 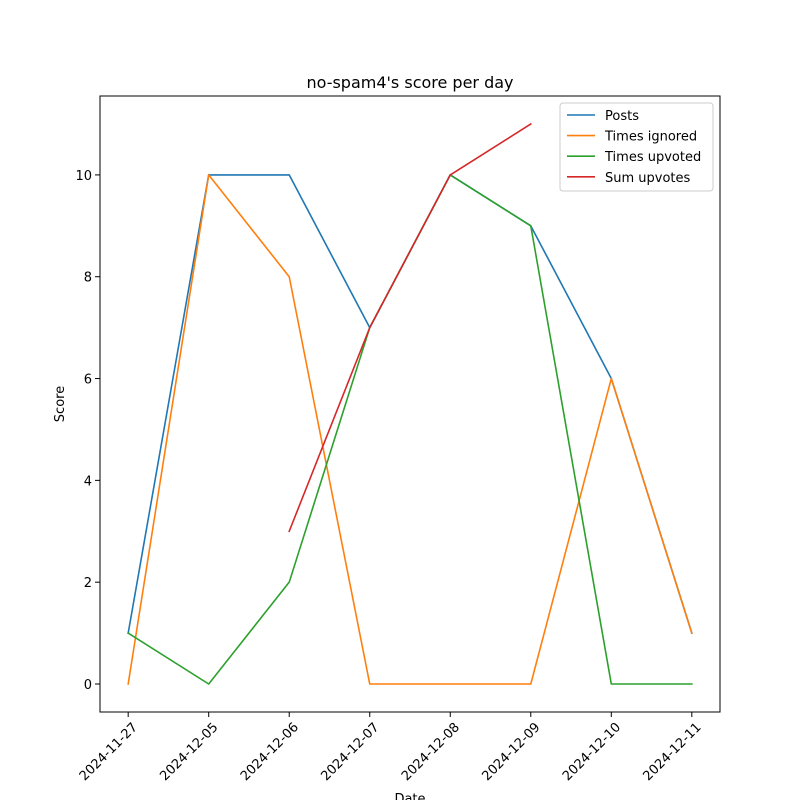 I want to click on y-tick-label-1: 2, so click(x=88, y=583).